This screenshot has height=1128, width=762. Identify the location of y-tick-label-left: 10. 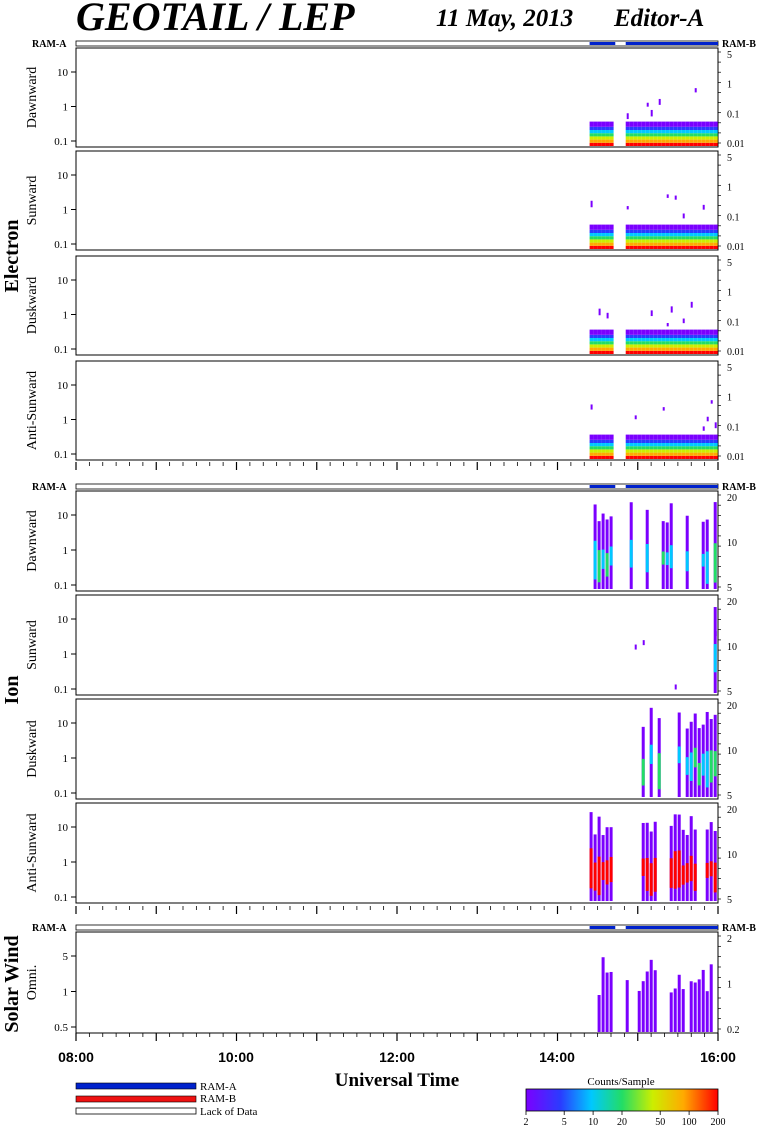
(63, 386).